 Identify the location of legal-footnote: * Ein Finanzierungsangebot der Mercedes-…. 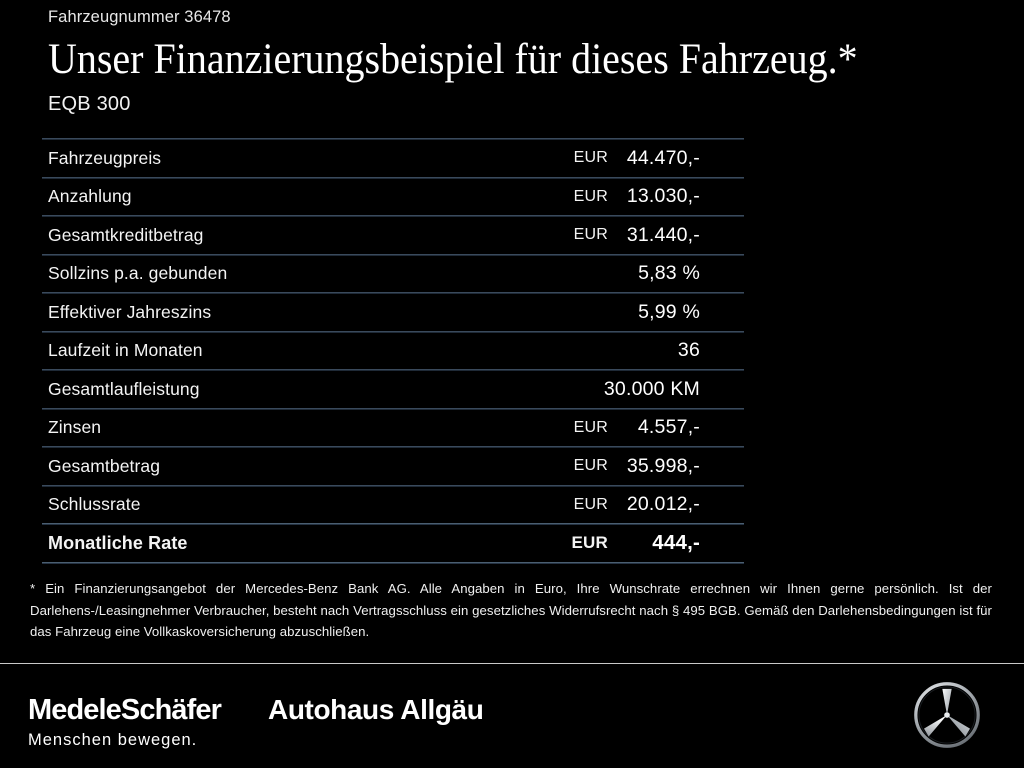
(511, 610).